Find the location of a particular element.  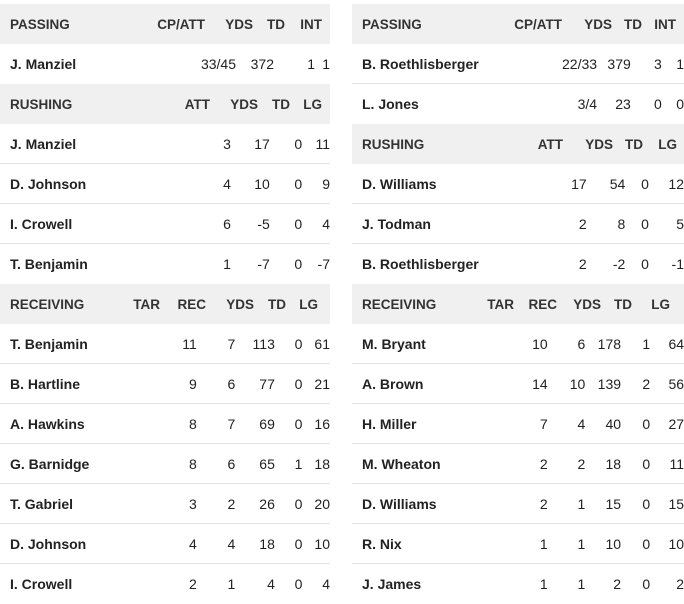

player-name: T. Gabriel is located at coordinates (42, 503).